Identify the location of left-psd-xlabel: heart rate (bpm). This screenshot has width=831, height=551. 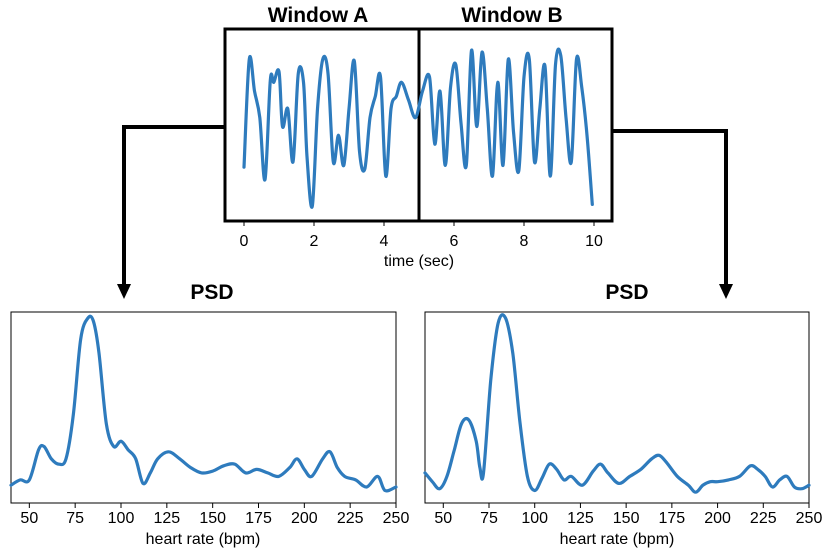
(203, 539).